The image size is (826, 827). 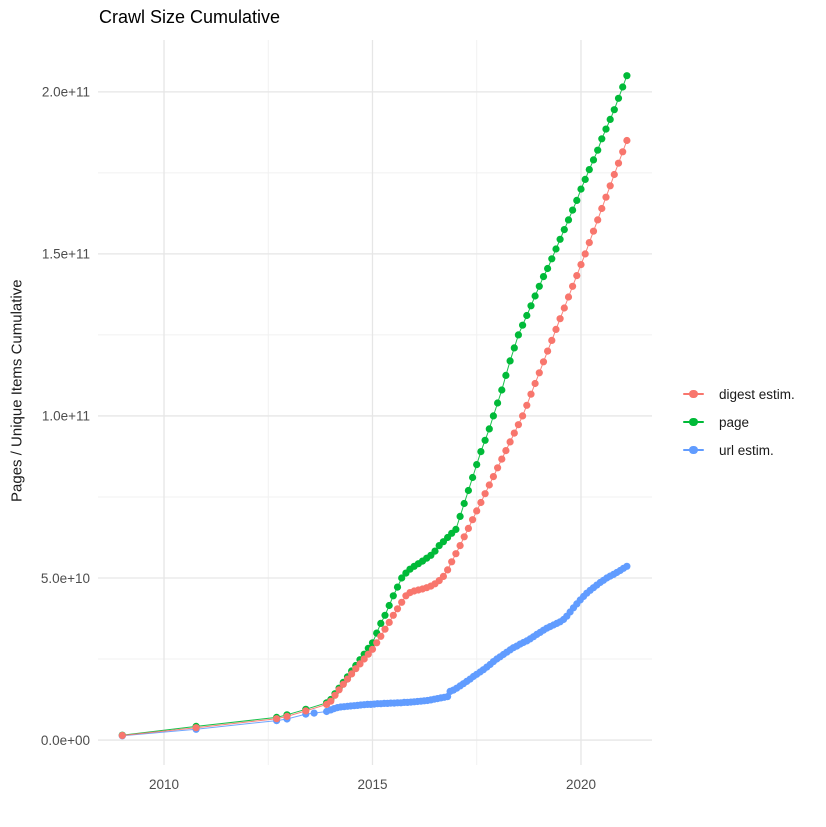 I want to click on legend-entry-page: page, so click(x=739, y=422).